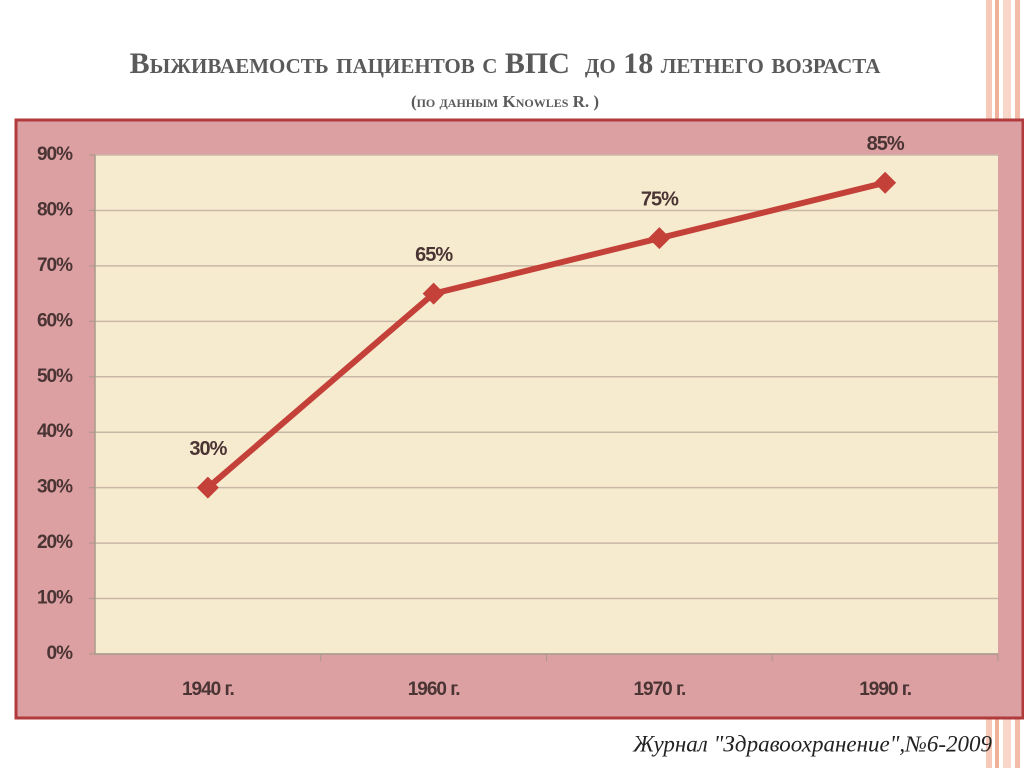  What do you see at coordinates (659, 689) in the screenshot?
I see `x-tick-label: 1970 г.` at bounding box center [659, 689].